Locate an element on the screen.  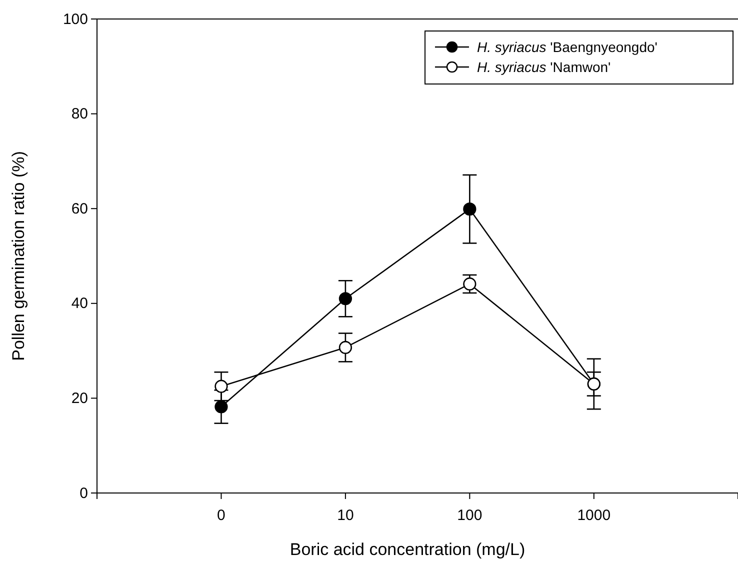
legend-label: H. syriacus 'Baengnyeongdo' is located at coordinates (567, 47).